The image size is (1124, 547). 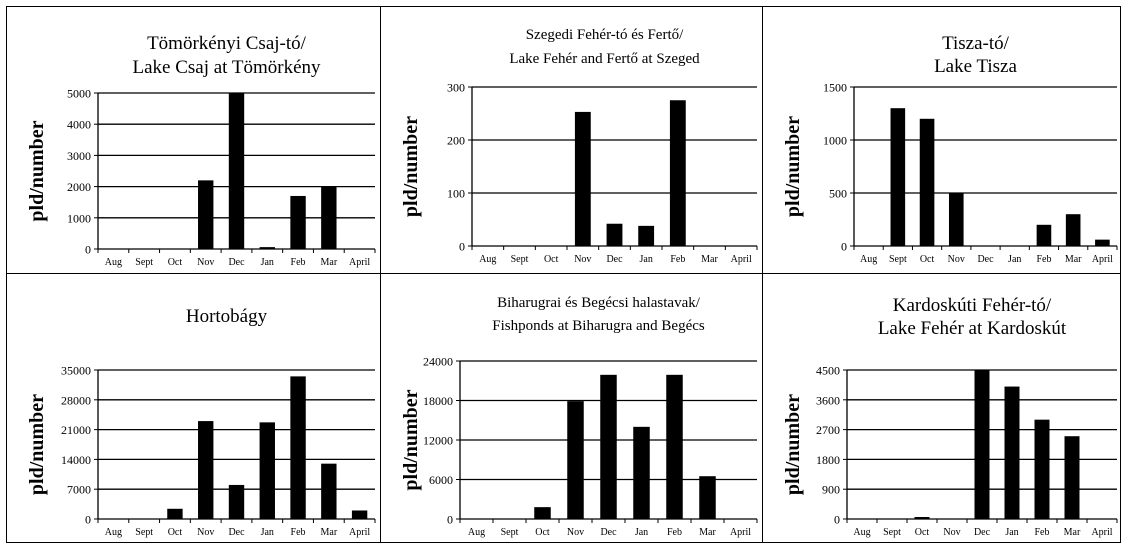 I want to click on y-tick-label: 5000, so click(x=79, y=94).